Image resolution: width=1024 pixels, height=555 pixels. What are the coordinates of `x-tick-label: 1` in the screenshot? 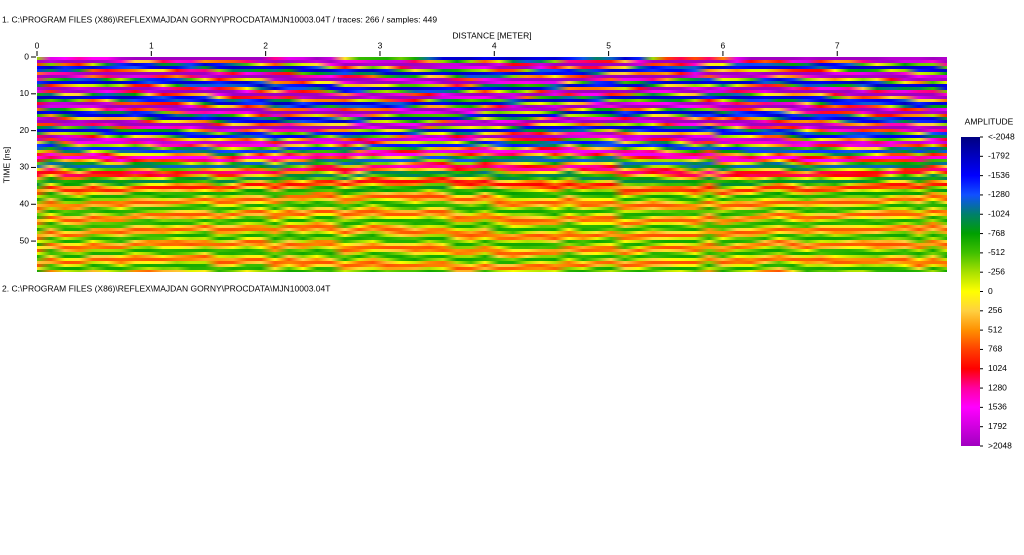 It's located at (151, 45).